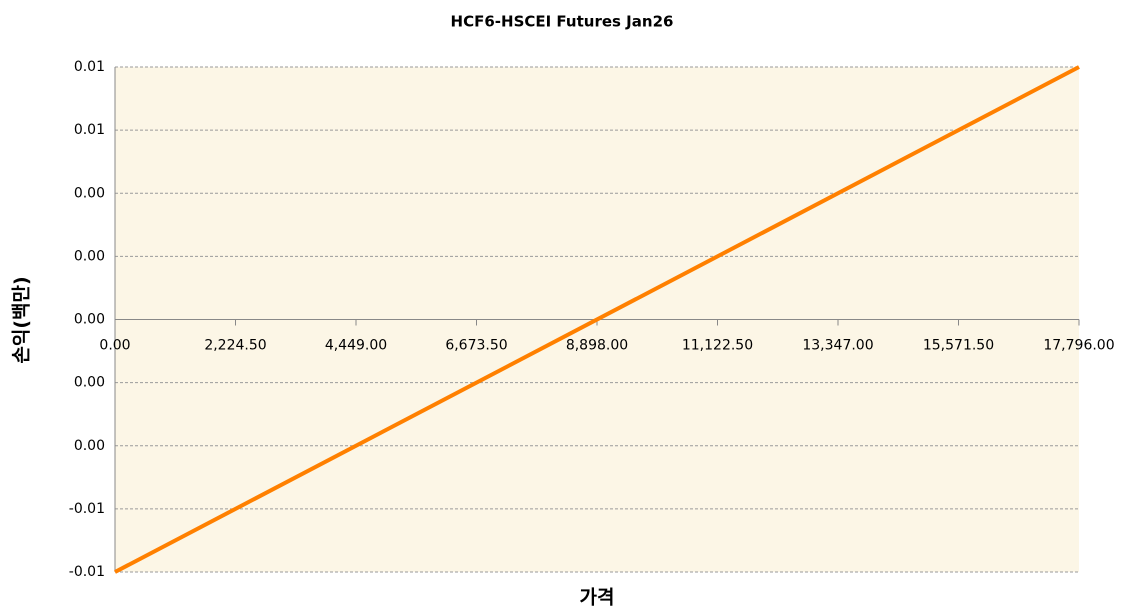  Describe the element at coordinates (1078, 346) in the screenshot. I see `x-tick-label: 17,796.00` at that location.